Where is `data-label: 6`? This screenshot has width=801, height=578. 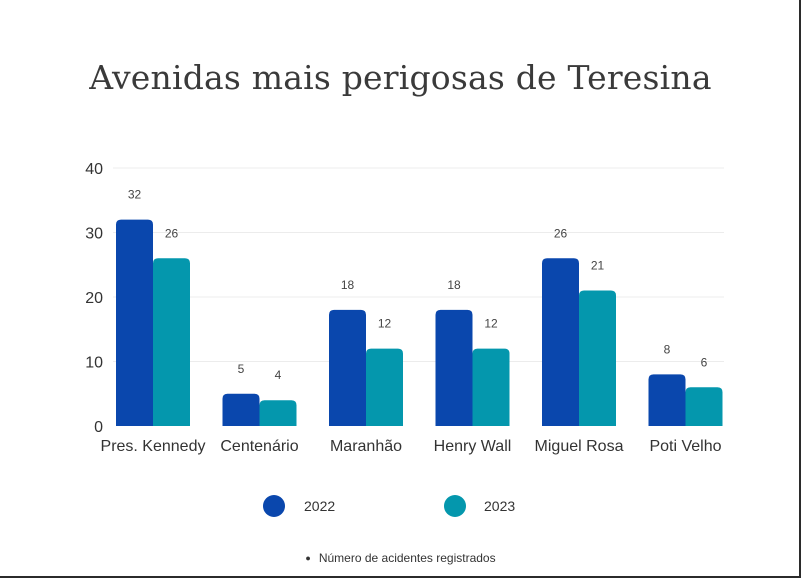 data-label: 6 is located at coordinates (704, 362).